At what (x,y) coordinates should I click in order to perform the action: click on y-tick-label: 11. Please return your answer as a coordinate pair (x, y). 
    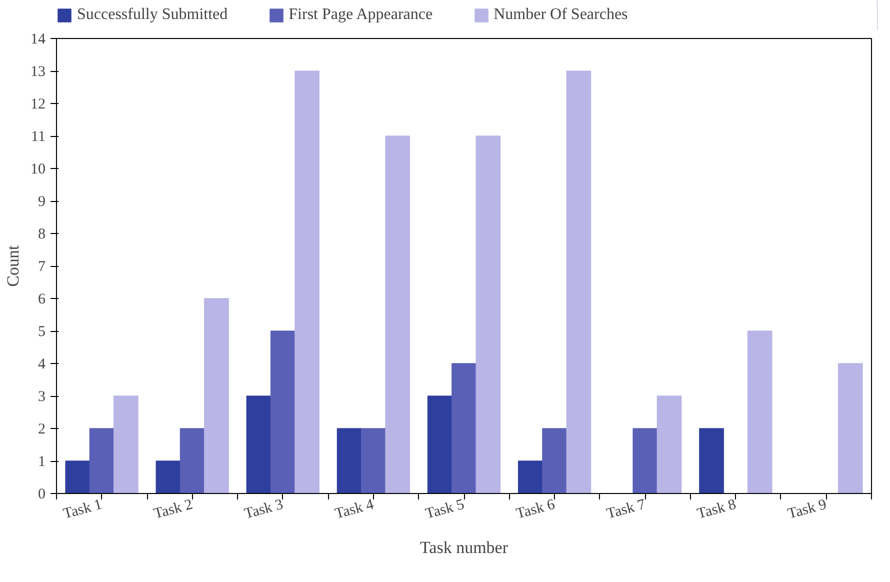
    Looking at the image, I should click on (38, 137).